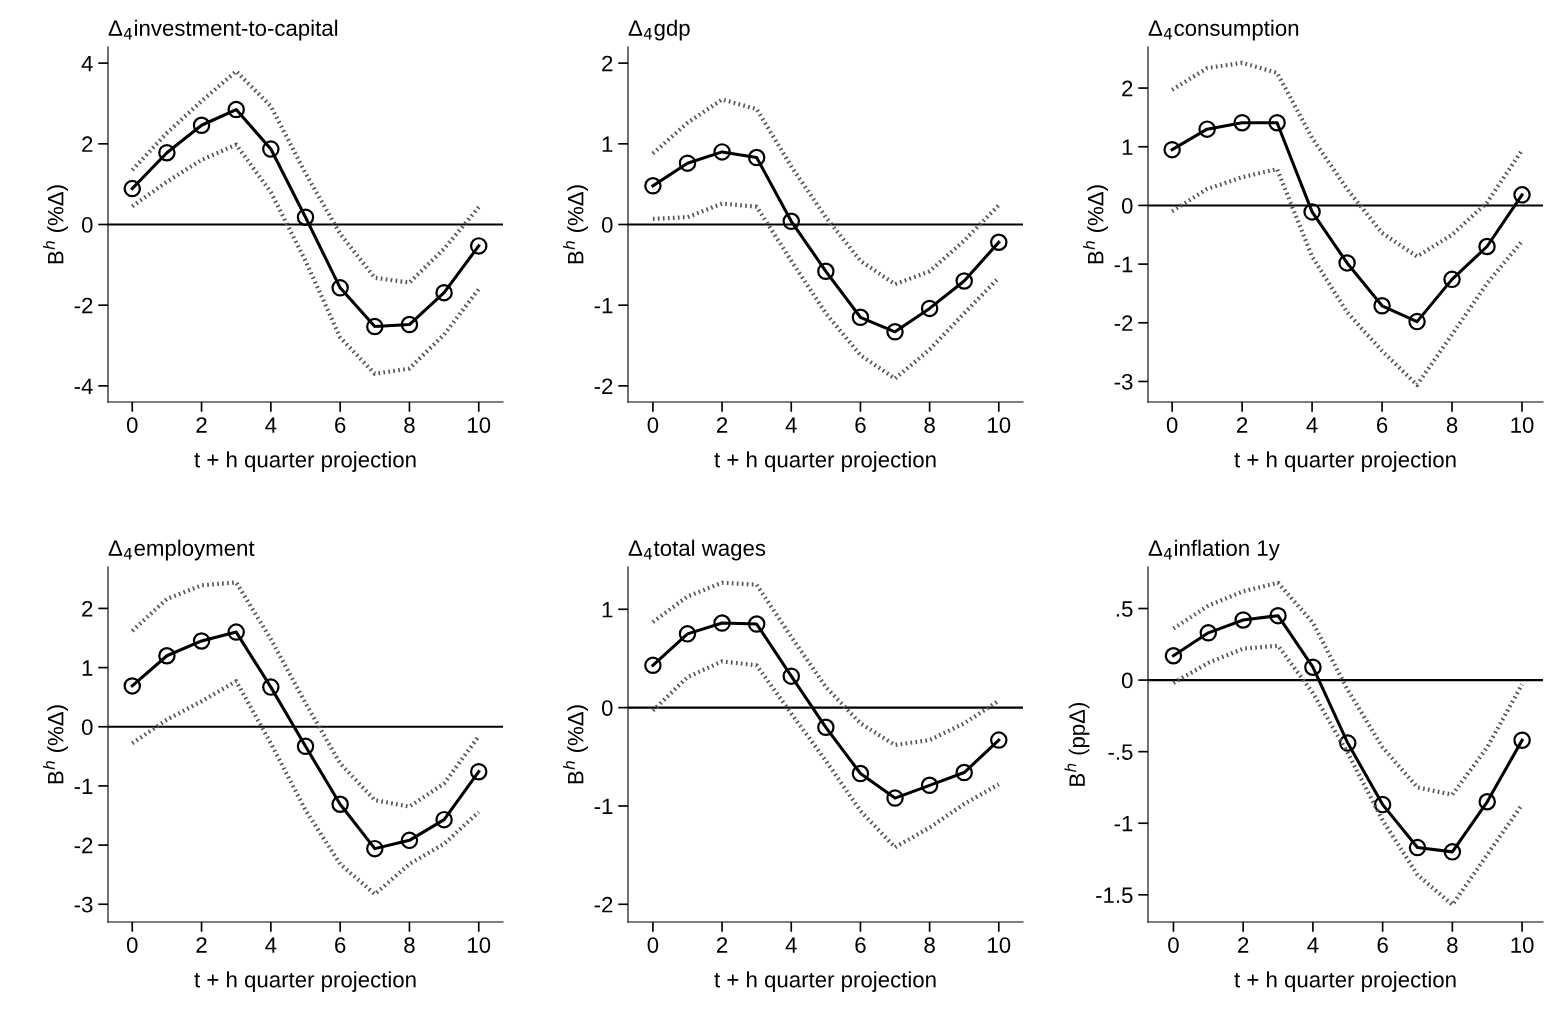 The width and height of the screenshot is (1567, 1015). What do you see at coordinates (1124, 609) in the screenshot?
I see `y-tick-label: .5` at bounding box center [1124, 609].